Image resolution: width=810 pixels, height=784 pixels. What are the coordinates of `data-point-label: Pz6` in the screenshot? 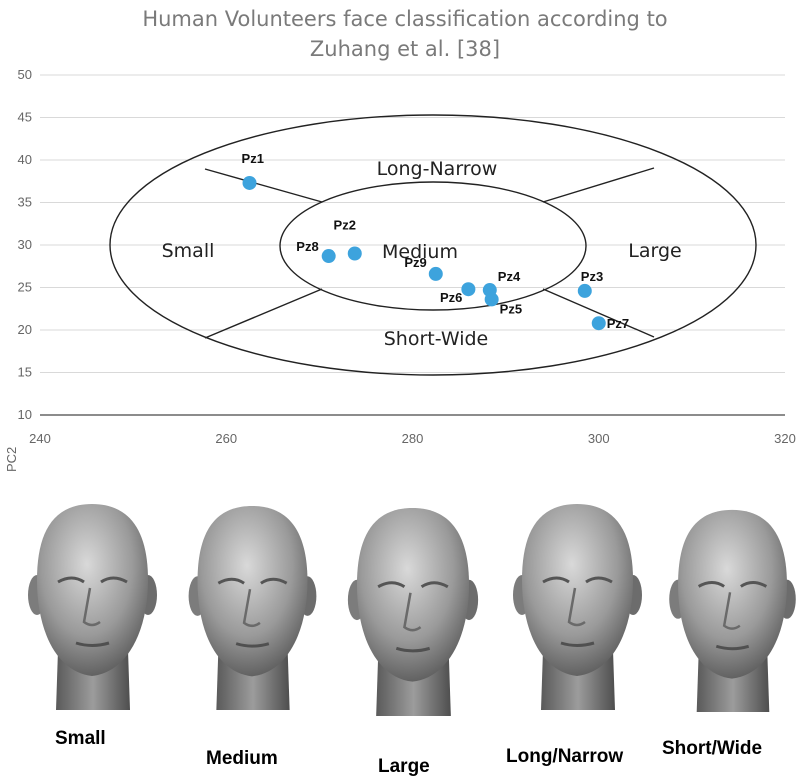 It's located at (451, 297).